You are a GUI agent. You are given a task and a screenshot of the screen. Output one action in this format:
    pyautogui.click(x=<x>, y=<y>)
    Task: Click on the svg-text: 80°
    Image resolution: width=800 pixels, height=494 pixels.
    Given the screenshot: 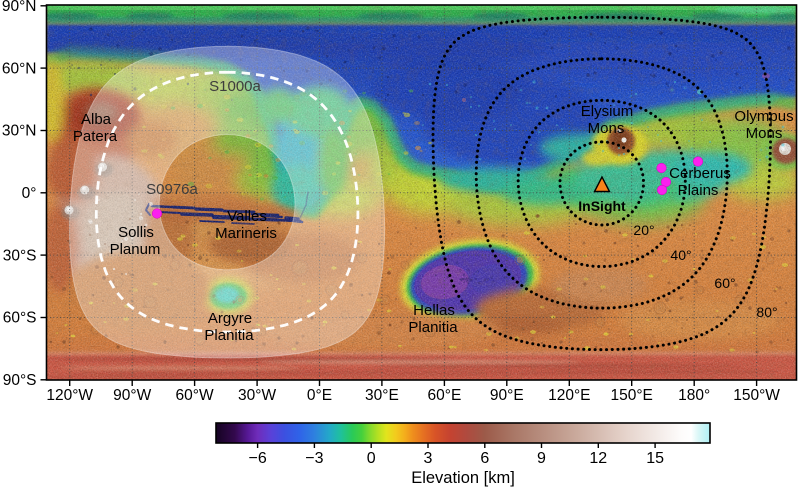 What is the action you would take?
    pyautogui.click(x=766, y=312)
    